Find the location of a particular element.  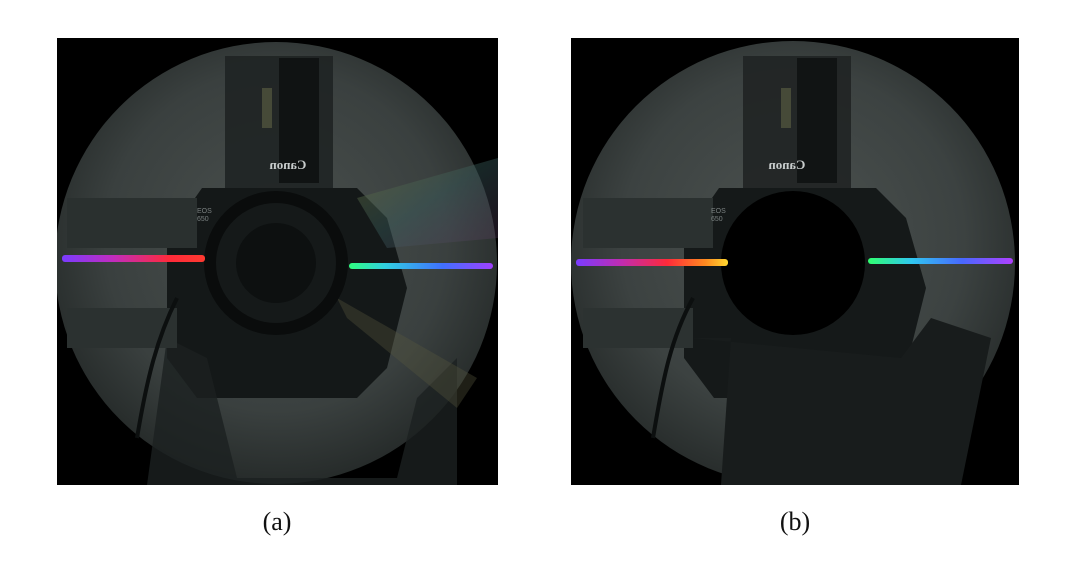

brand-label-b: Canon is located at coordinates (787, 164).